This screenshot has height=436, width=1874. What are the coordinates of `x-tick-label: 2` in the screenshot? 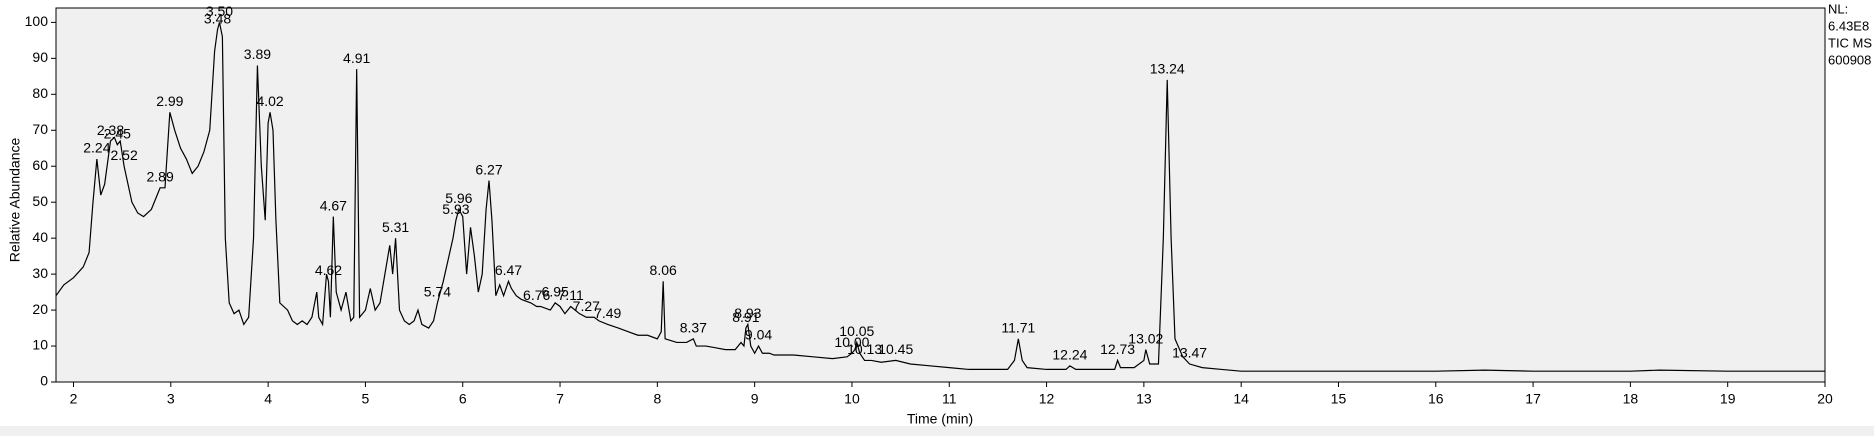 It's located at (74, 399).